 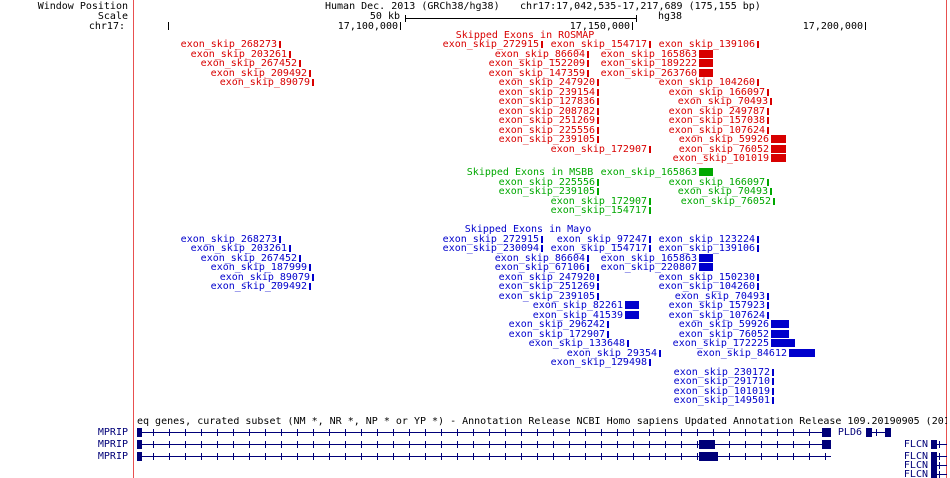 I want to click on exon-skip-label: exon_skip_67106, so click(x=539, y=267).